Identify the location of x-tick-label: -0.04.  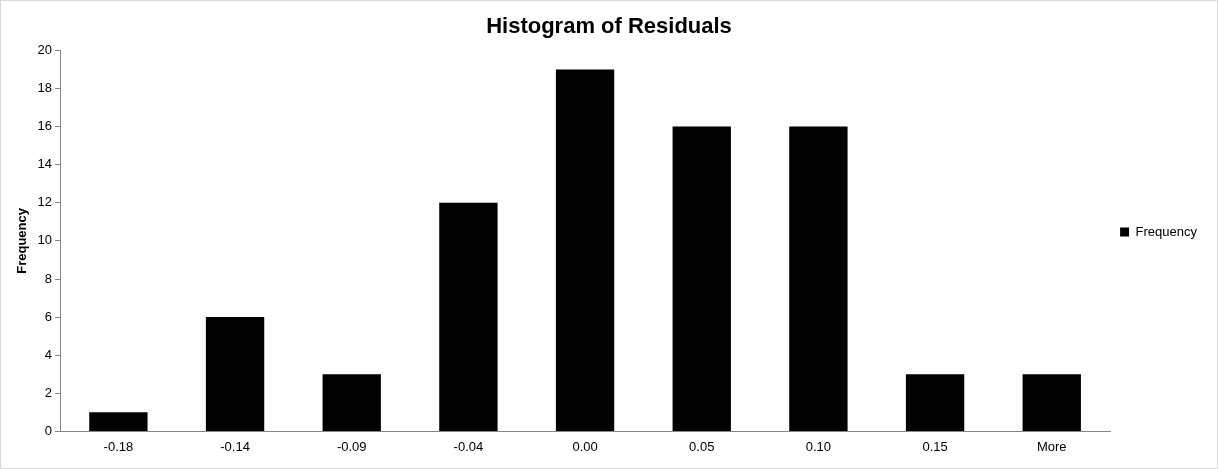
(468, 446).